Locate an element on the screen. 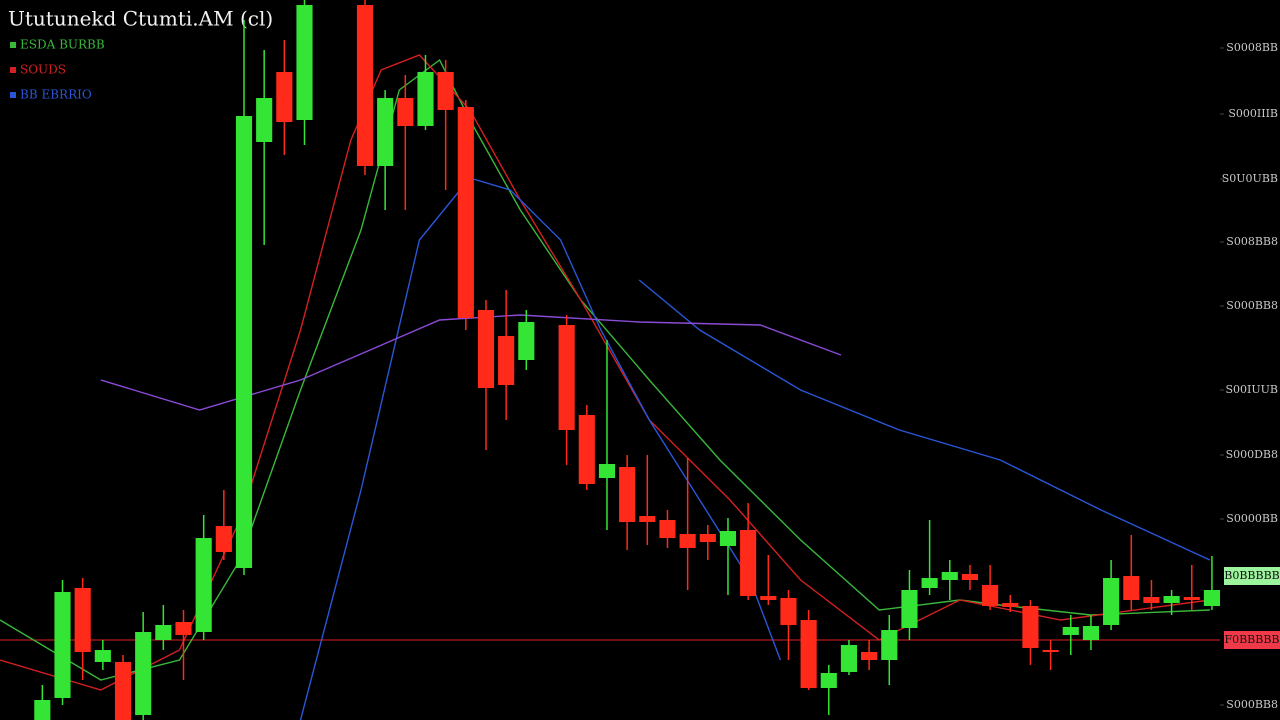 The width and height of the screenshot is (1280, 720). y-tick-label: S00IUUB is located at coordinates (1251, 389).